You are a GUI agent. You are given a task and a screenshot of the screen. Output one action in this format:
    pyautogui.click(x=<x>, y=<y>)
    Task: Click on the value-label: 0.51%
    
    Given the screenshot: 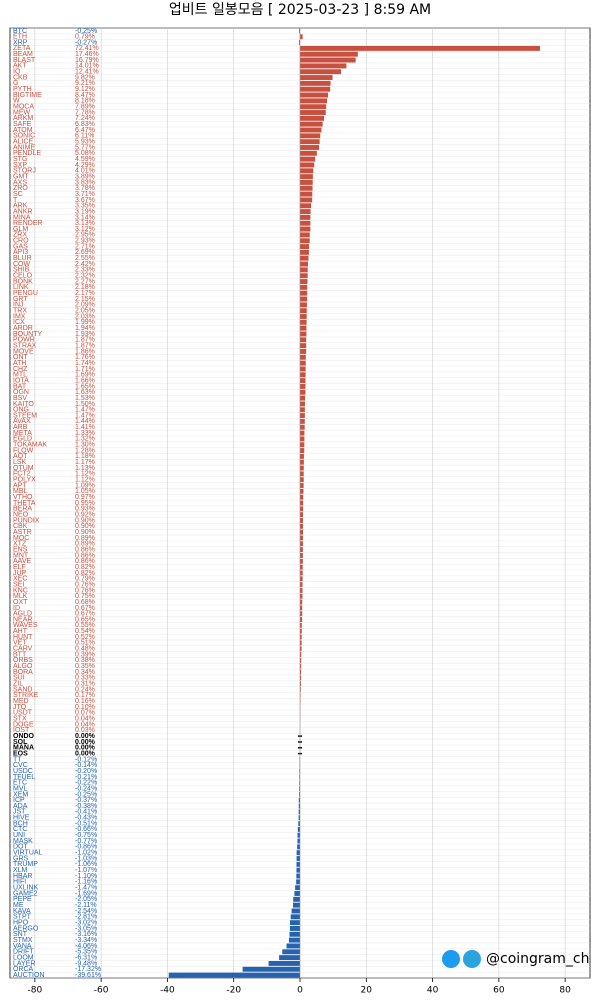 What is the action you would take?
    pyautogui.click(x=85, y=643)
    